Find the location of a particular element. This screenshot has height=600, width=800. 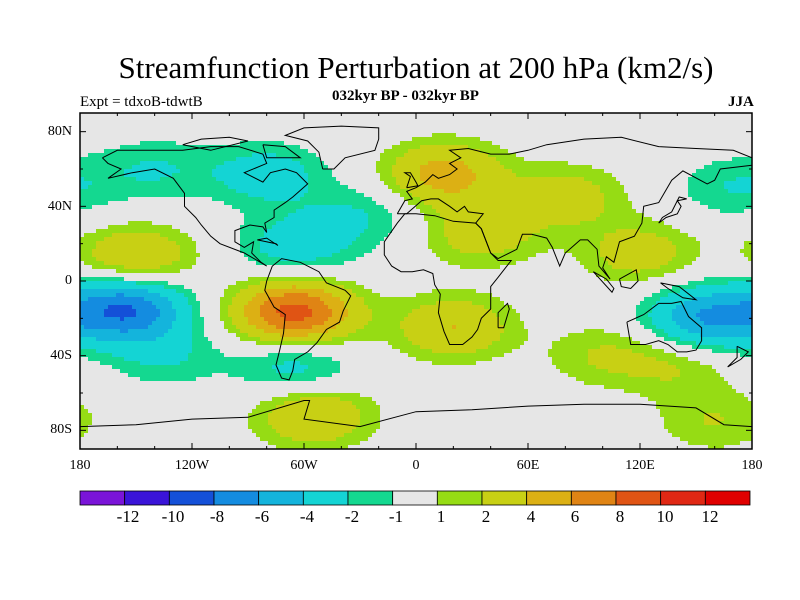

colorbar-label: -4 is located at coordinates (307, 517).